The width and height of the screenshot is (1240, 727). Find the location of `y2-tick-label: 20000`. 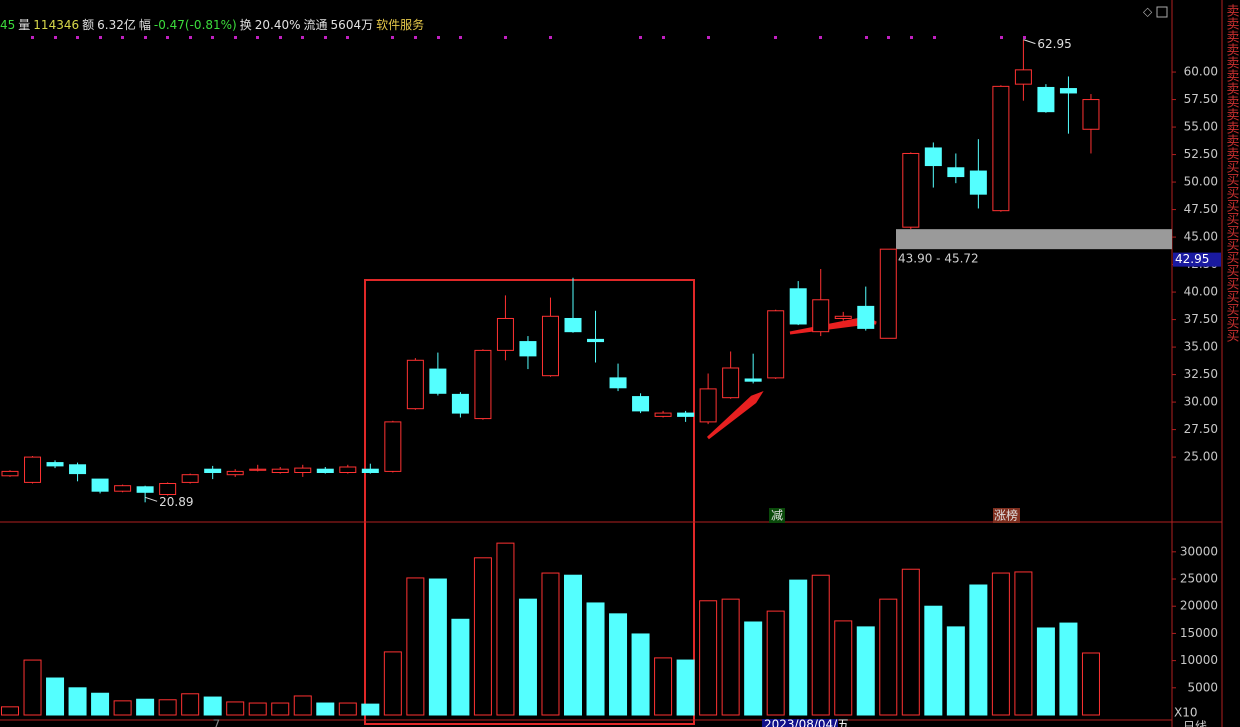

y2-tick-label: 20000 is located at coordinates (1199, 606).